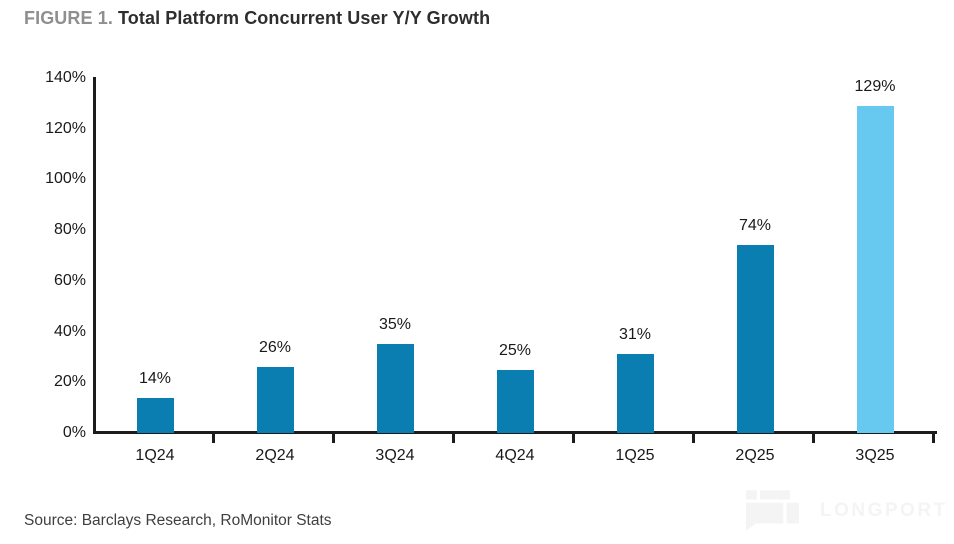 The image size is (954, 544). What do you see at coordinates (884, 510) in the screenshot?
I see `longport-watermark-text: LONGPORT` at bounding box center [884, 510].